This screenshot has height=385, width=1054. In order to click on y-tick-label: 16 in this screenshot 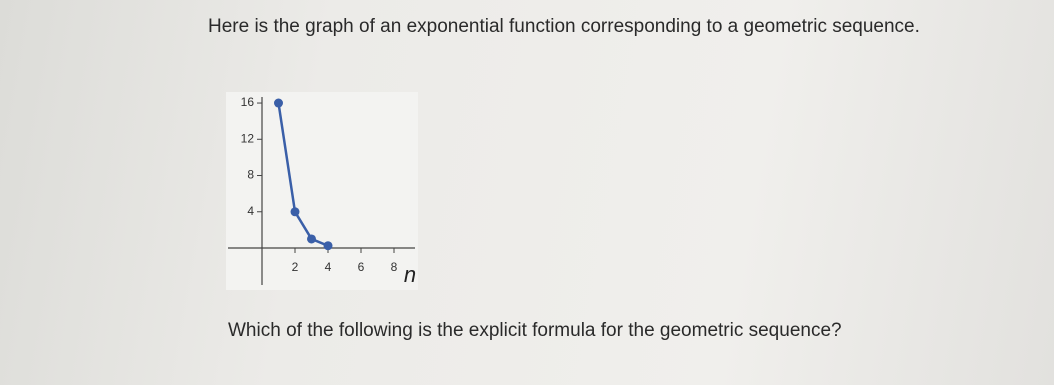, I will do `click(248, 102)`.